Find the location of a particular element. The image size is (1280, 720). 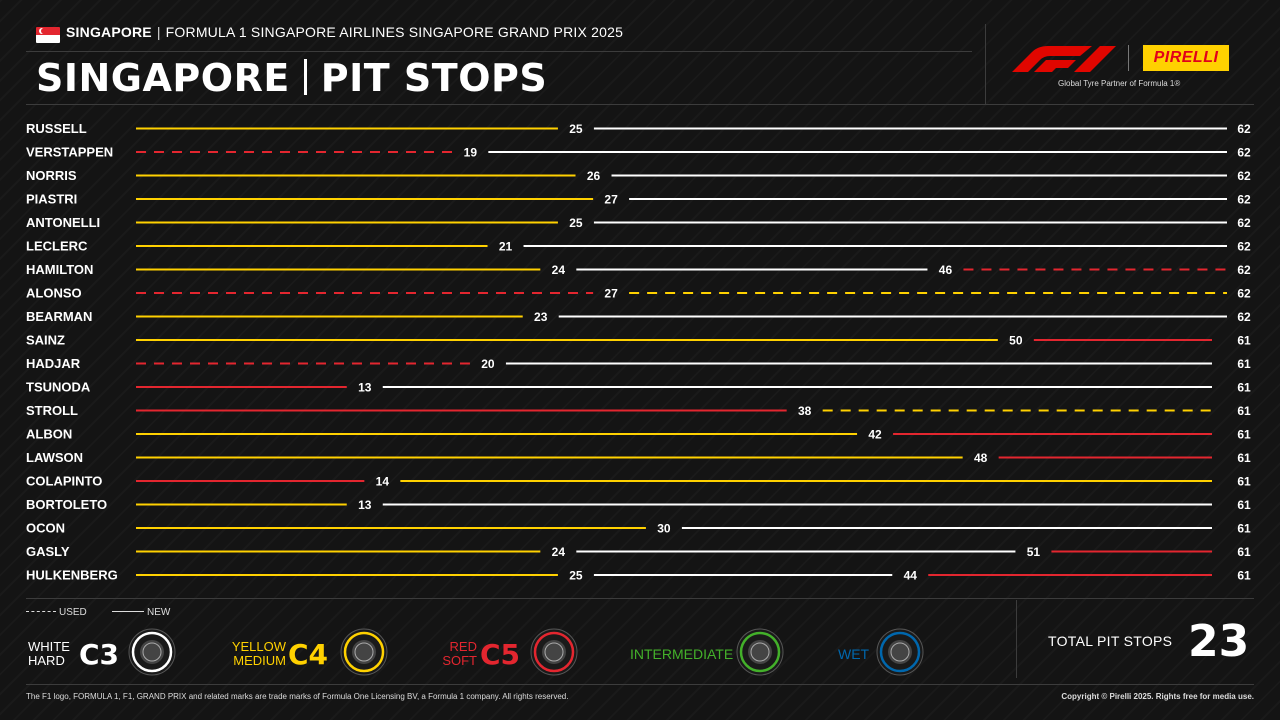

driver-name: NORRIS is located at coordinates (51, 175).